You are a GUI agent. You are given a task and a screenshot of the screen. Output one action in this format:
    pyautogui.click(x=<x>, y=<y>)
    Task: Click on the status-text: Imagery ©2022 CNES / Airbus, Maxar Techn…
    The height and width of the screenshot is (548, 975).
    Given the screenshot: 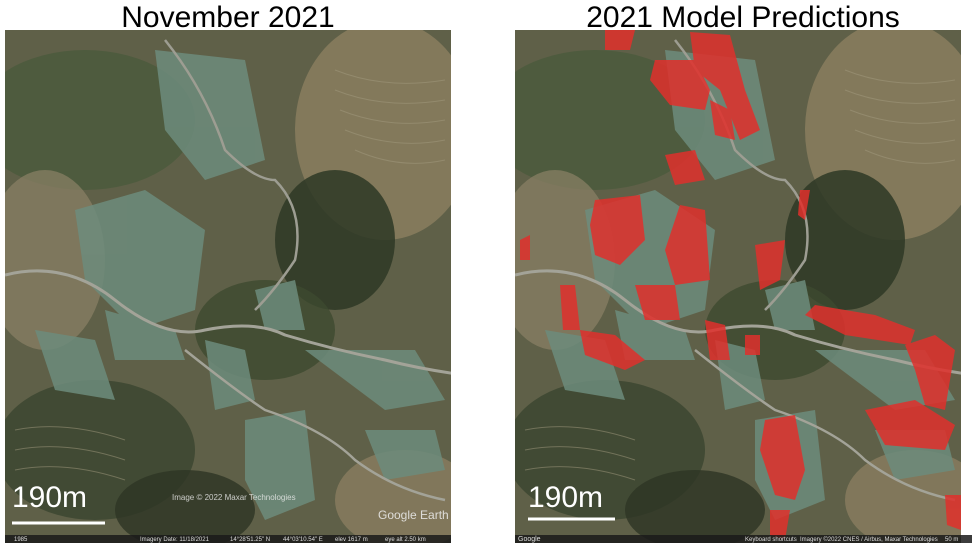 What is the action you would take?
    pyautogui.click(x=869, y=539)
    